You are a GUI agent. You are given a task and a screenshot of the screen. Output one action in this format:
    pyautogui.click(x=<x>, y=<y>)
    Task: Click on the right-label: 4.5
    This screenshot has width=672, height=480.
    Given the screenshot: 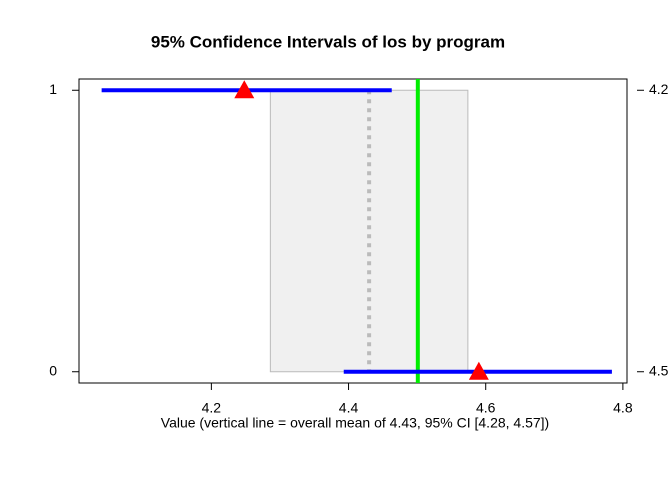 What is the action you would take?
    pyautogui.click(x=659, y=370)
    